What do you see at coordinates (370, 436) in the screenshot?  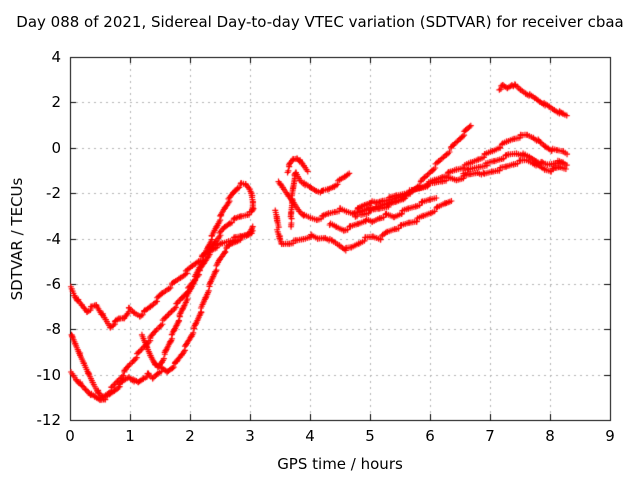 I see `x-tick-label: 5` at bounding box center [370, 436].